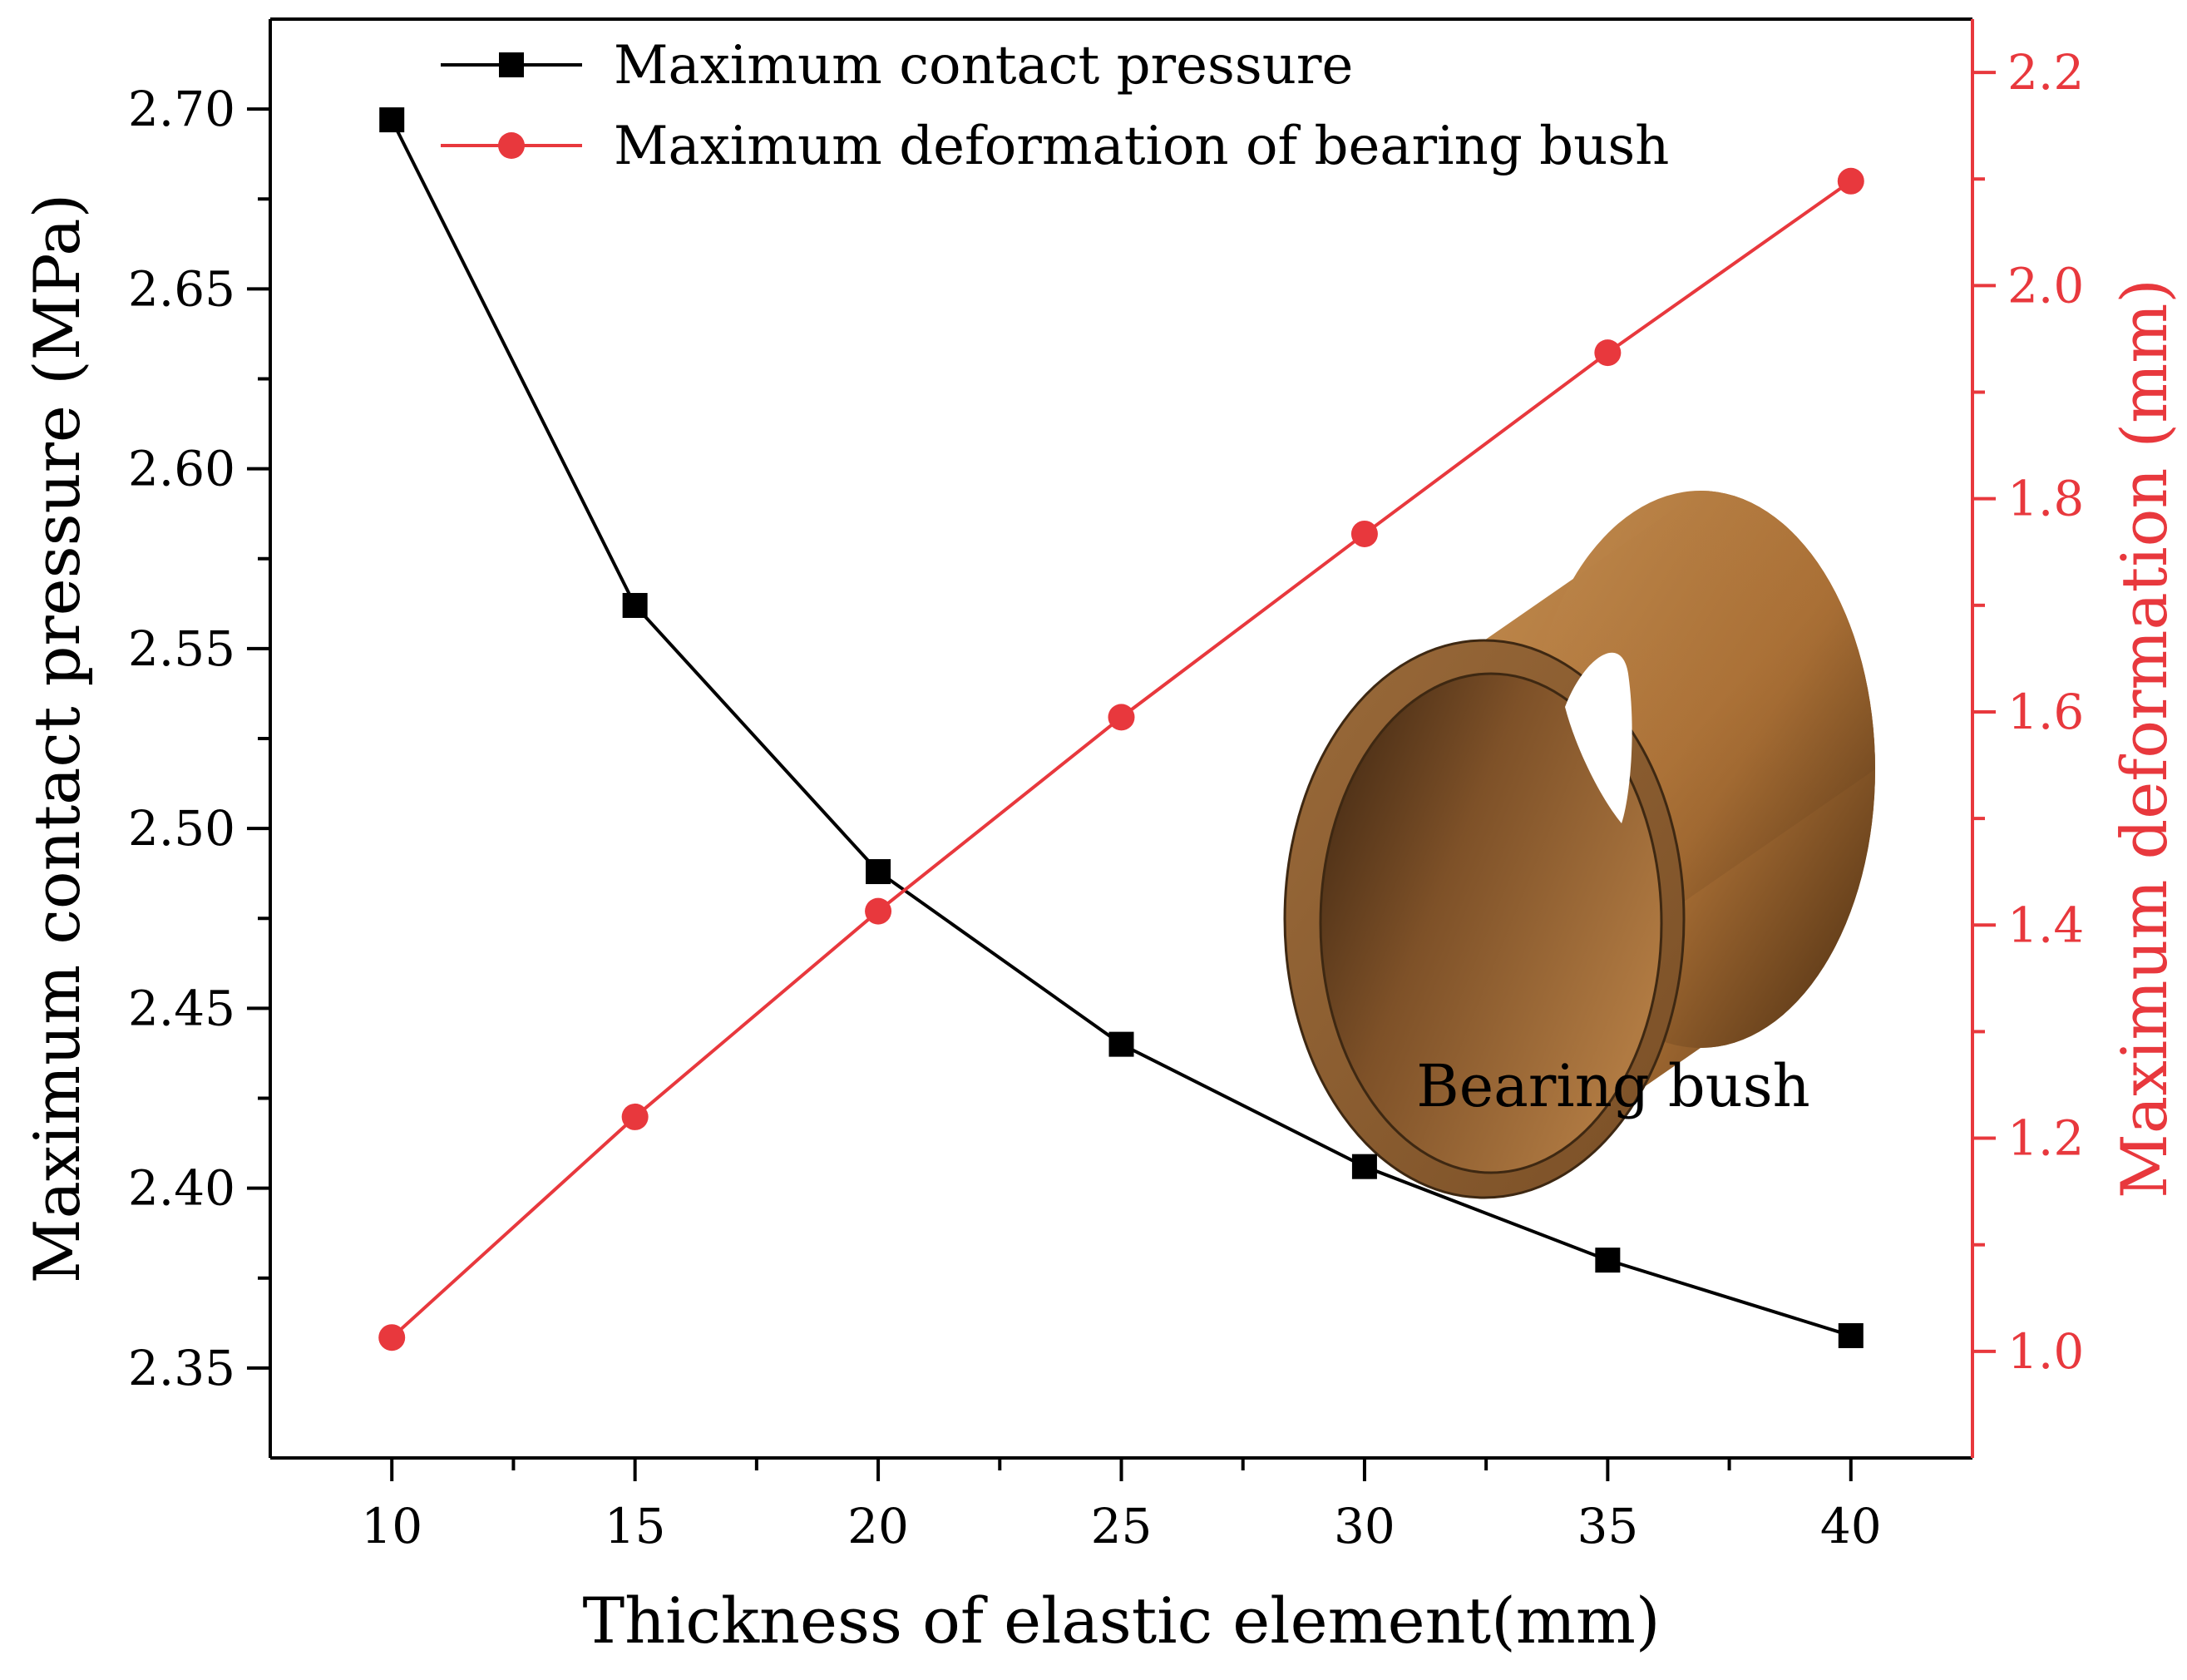  I want to click on x-tick-label: 25, so click(1122, 1526).